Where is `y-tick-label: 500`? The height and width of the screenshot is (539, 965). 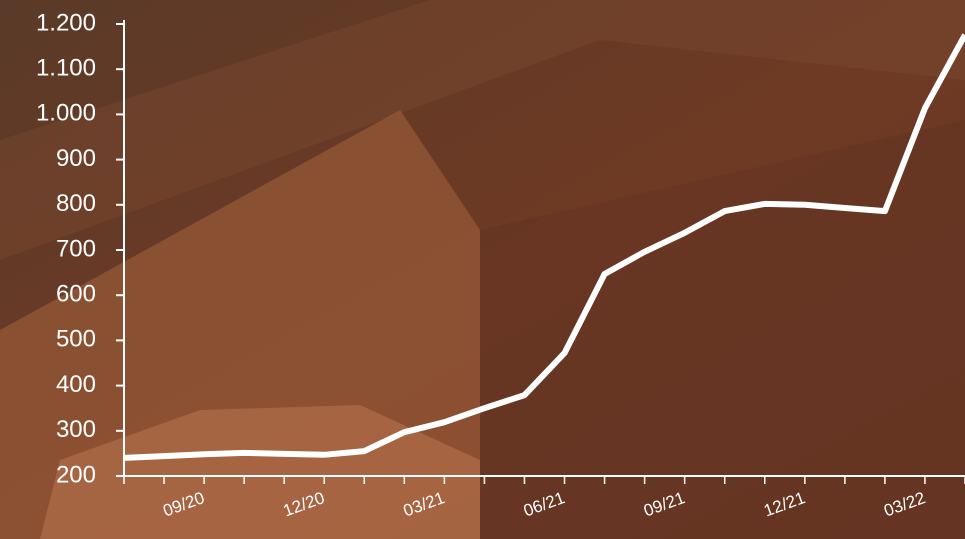
y-tick-label: 500 is located at coordinates (76, 339).